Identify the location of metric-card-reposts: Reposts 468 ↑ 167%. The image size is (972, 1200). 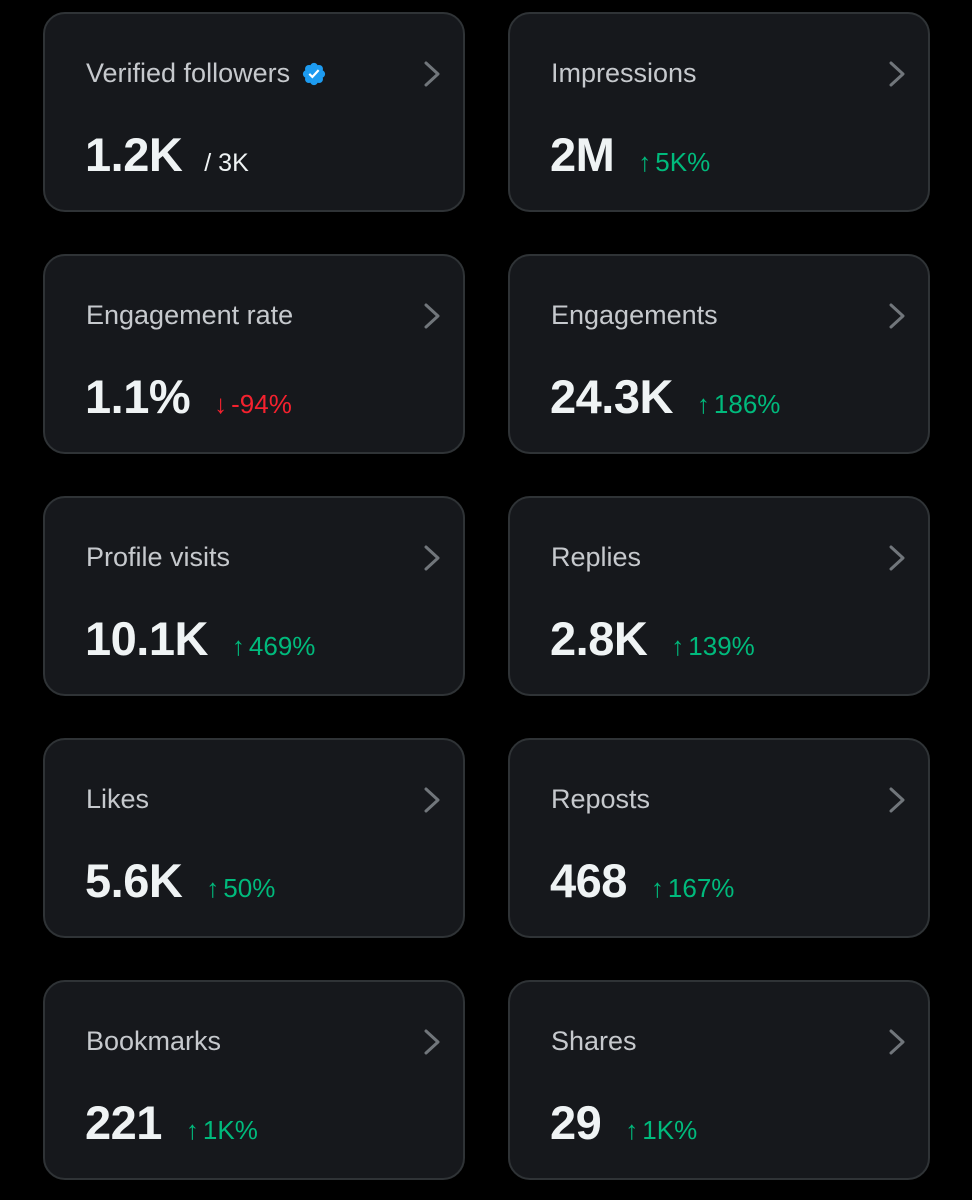
(719, 838).